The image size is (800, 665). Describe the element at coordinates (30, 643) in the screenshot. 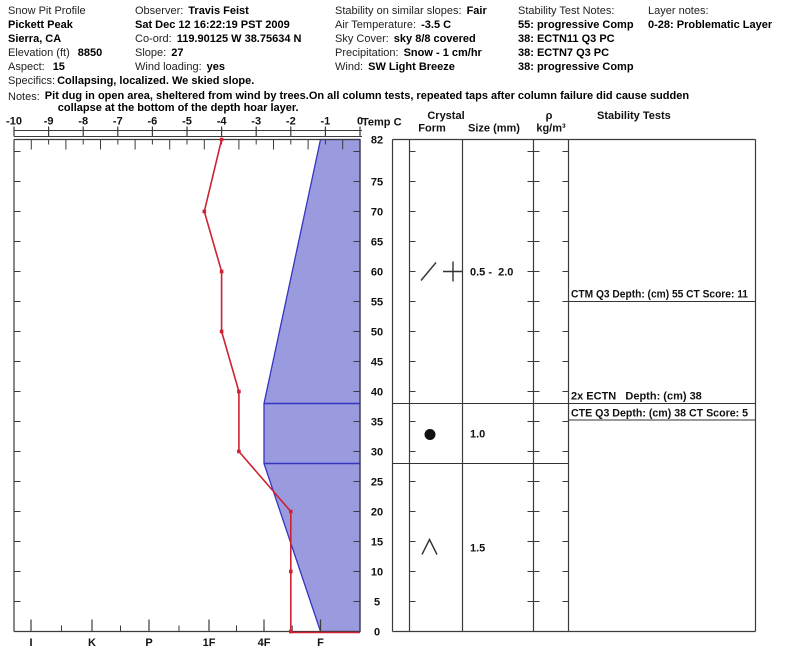

I see `hardness-label: I` at that location.